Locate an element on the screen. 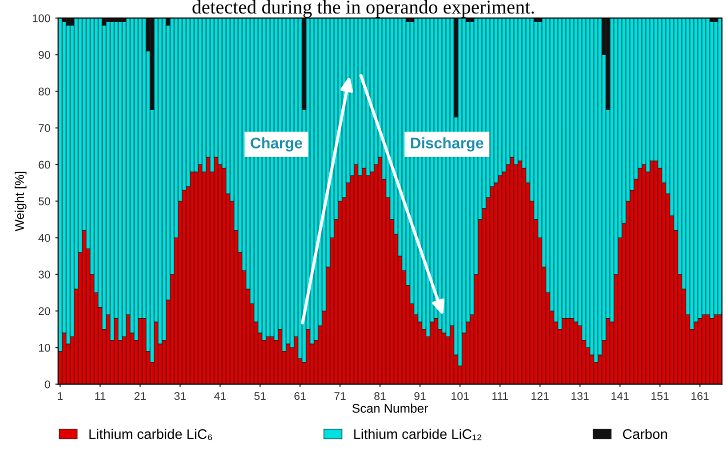  y-tick-label: 20 is located at coordinates (44, 311).